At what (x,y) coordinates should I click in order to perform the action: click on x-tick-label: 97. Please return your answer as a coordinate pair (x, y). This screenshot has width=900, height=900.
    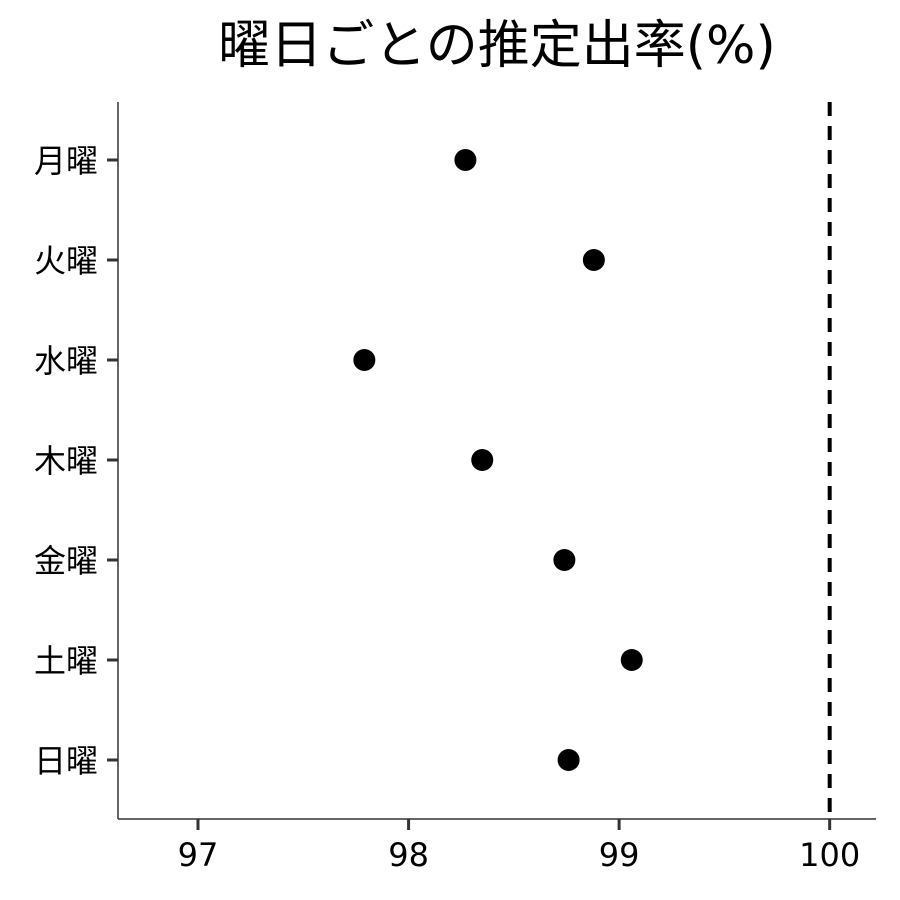
    Looking at the image, I should click on (198, 855).